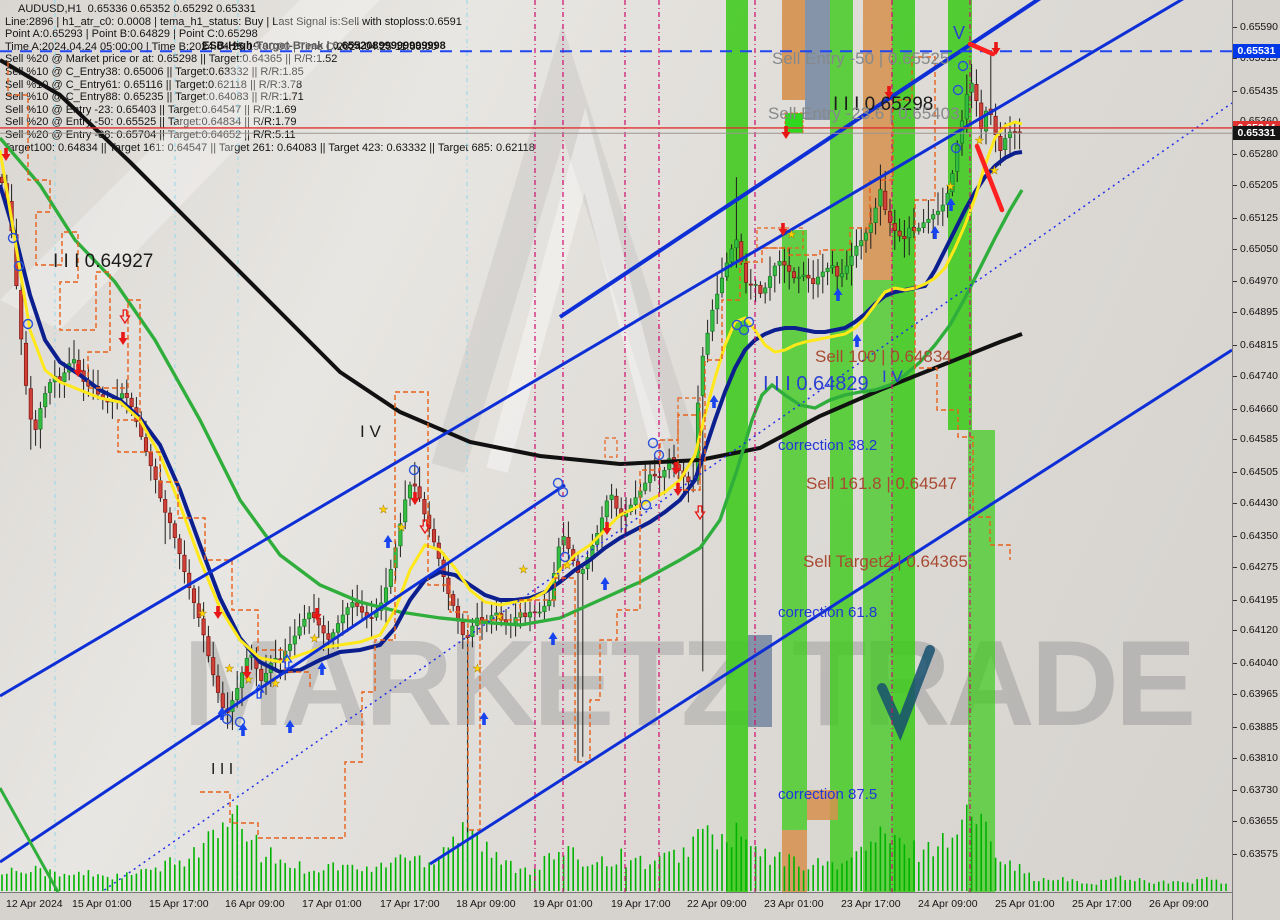  I want to click on annotation-label: V, so click(959, 33).